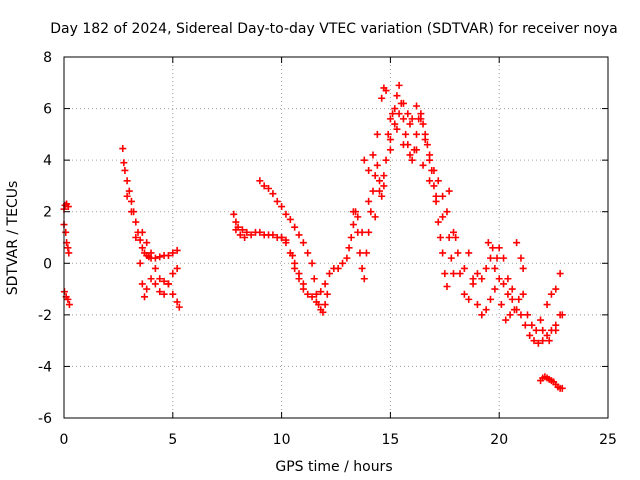  I want to click on y-tick-label: 8, so click(47, 58).